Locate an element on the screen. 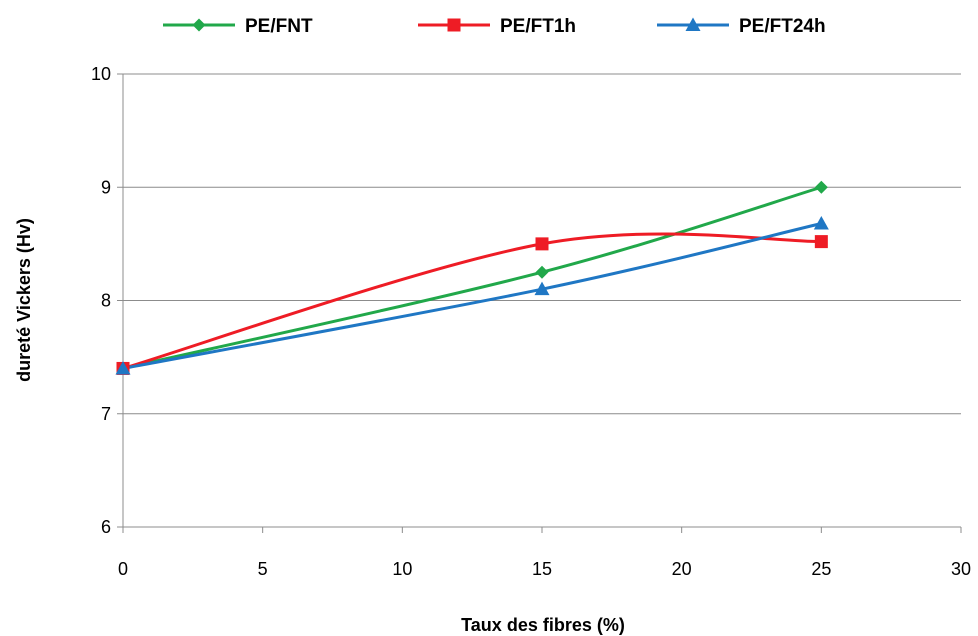  y-tick-label: 6 is located at coordinates (106, 527).